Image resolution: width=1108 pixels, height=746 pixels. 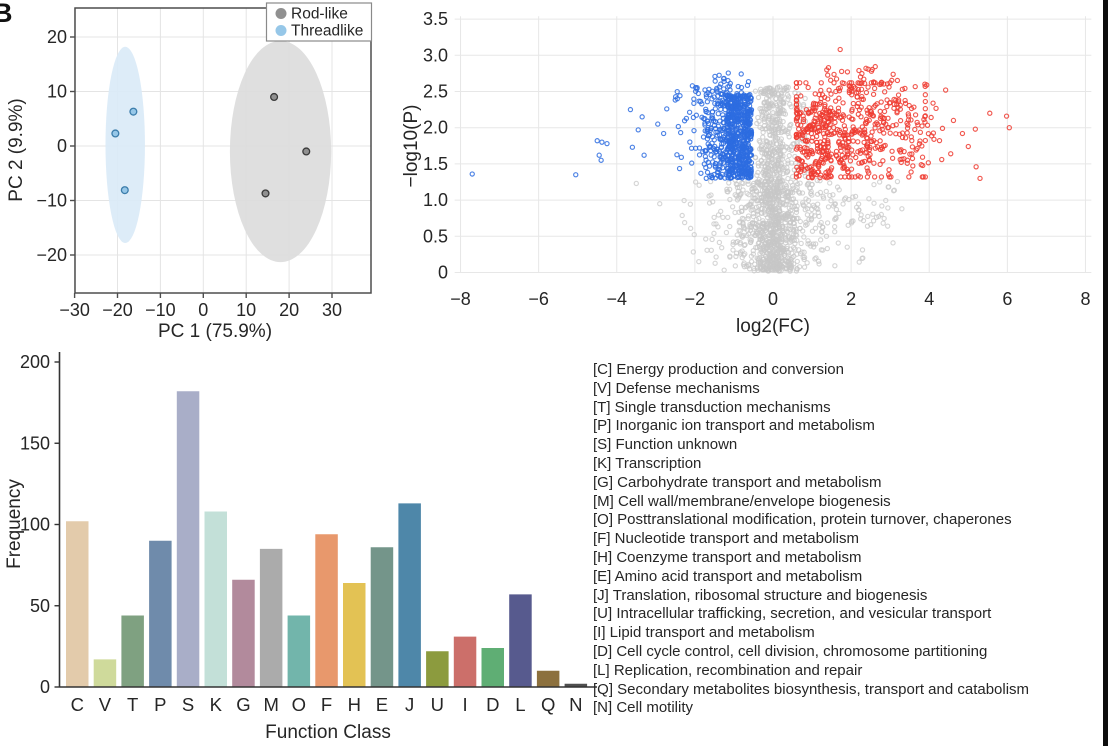 I want to click on svg-text: 2.0, so click(x=435, y=128).